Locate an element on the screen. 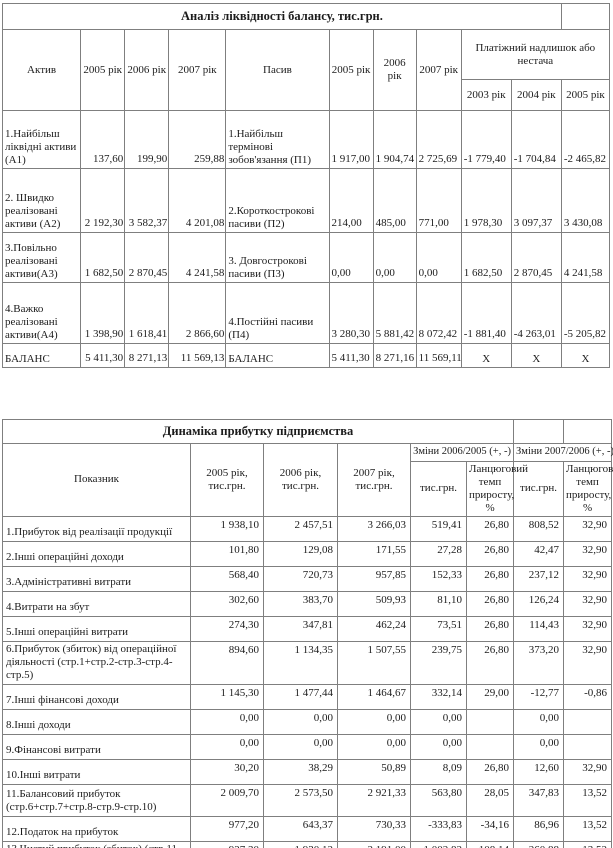  asset-value-cell: 1 398,90 is located at coordinates (103, 313).